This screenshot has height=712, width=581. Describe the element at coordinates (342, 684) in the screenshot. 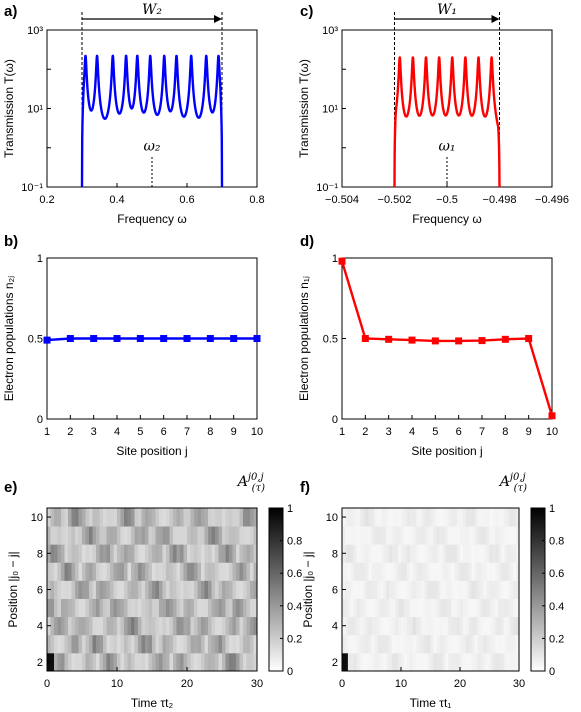

I see `panel-f-x-tick-label: 0` at that location.